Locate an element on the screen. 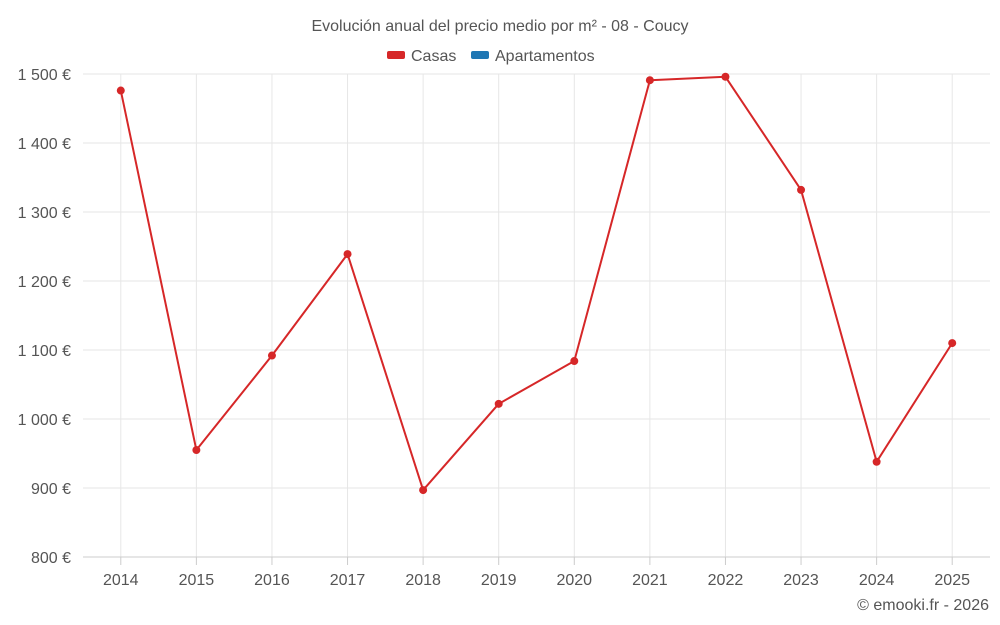 The image size is (1000, 625). legend-swatch-casas is located at coordinates (396, 55).